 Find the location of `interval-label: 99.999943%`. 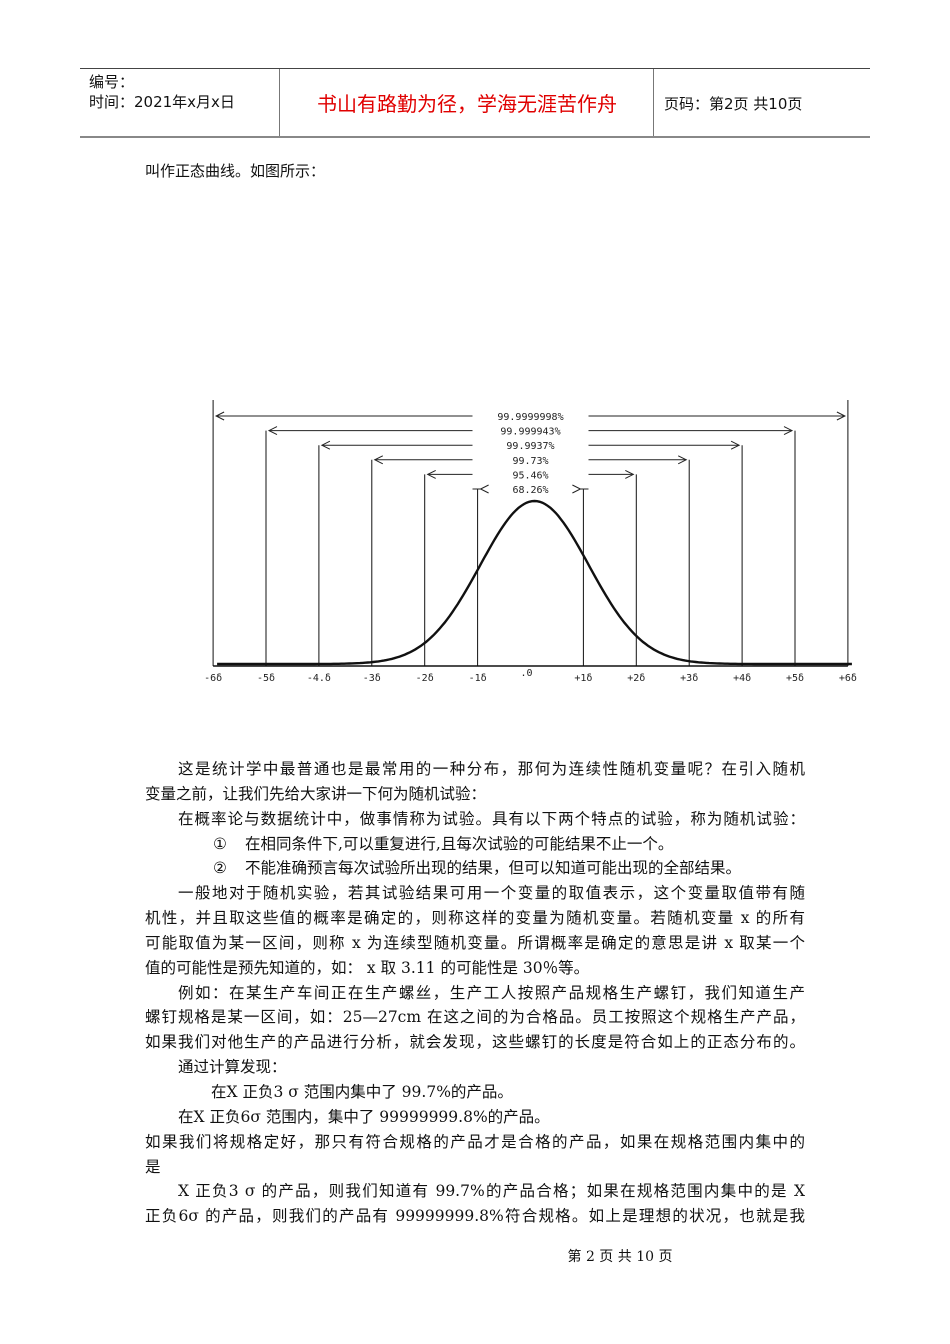

interval-label: 99.999943% is located at coordinates (530, 432).